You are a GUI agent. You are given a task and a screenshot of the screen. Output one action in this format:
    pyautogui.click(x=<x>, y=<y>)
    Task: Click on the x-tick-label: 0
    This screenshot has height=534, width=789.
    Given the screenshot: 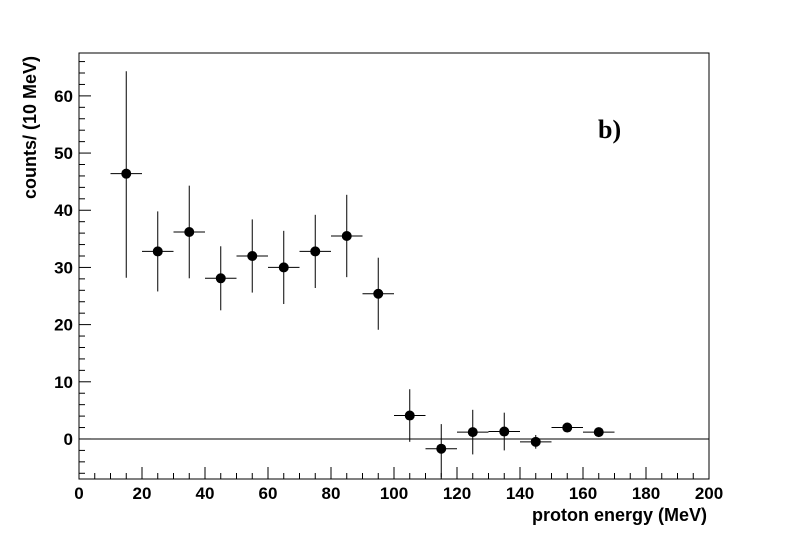 What is the action you would take?
    pyautogui.click(x=78, y=493)
    